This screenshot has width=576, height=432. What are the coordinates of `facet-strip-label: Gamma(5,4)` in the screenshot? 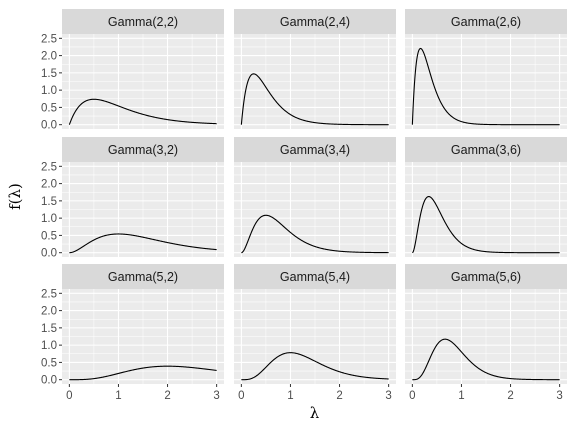 It's located at (315, 277).